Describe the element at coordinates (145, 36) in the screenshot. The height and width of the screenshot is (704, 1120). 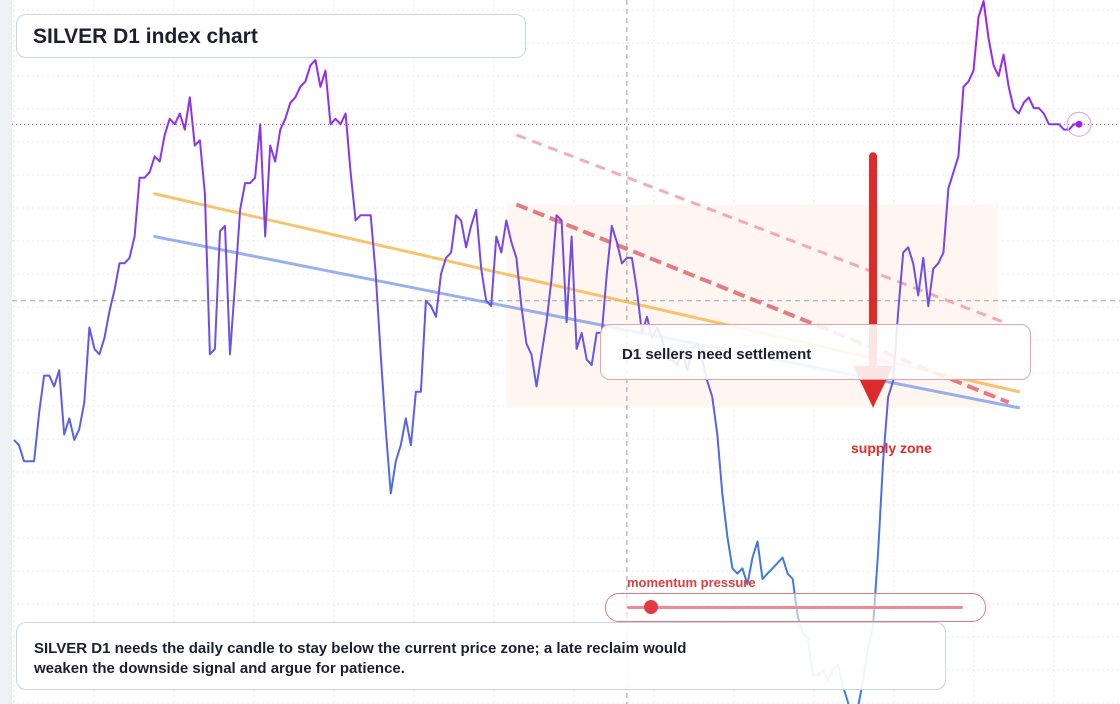
I see `chart-title: SILVER D1 index chart` at that location.